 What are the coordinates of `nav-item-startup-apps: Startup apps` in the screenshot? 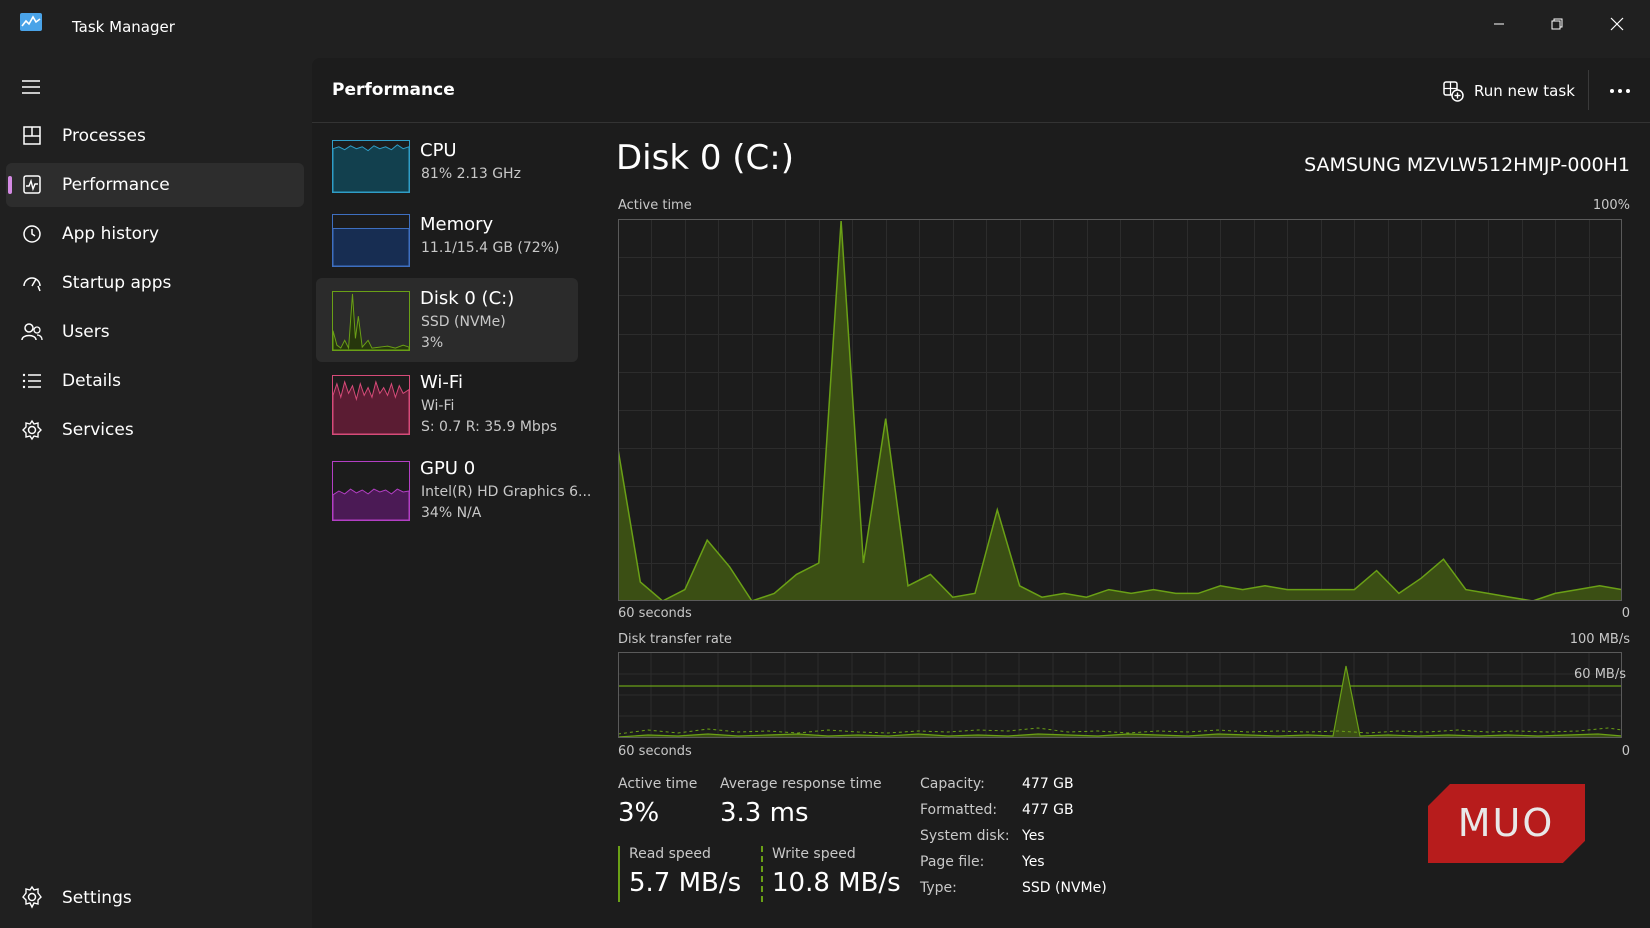 It's located at (155, 283).